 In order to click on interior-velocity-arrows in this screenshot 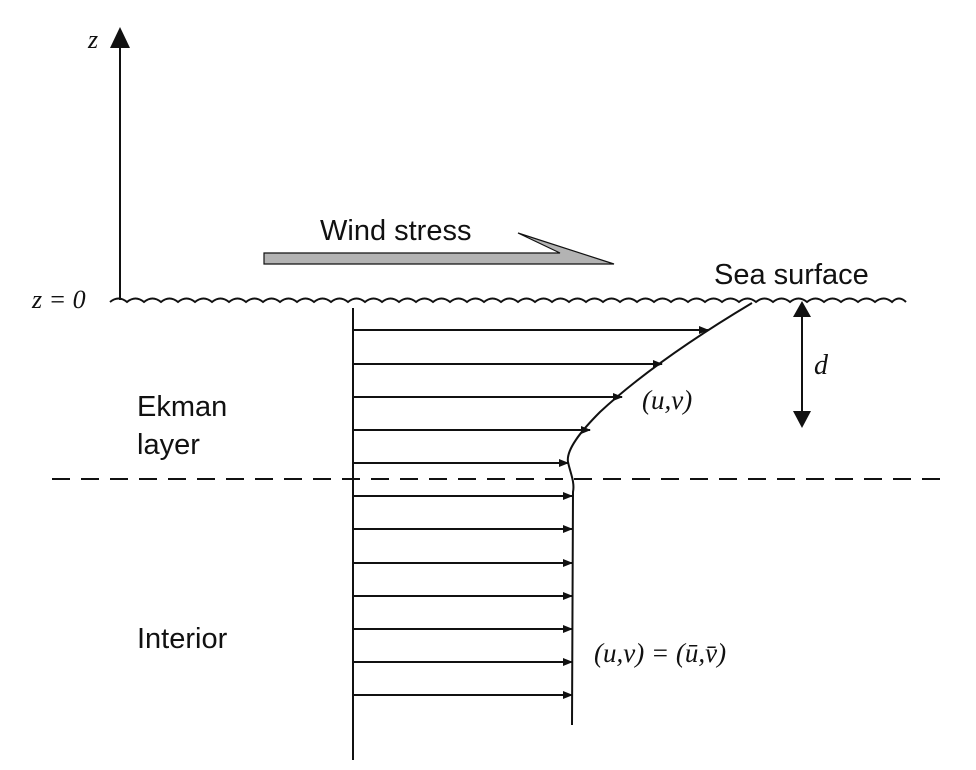, I will do `click(463, 595)`.